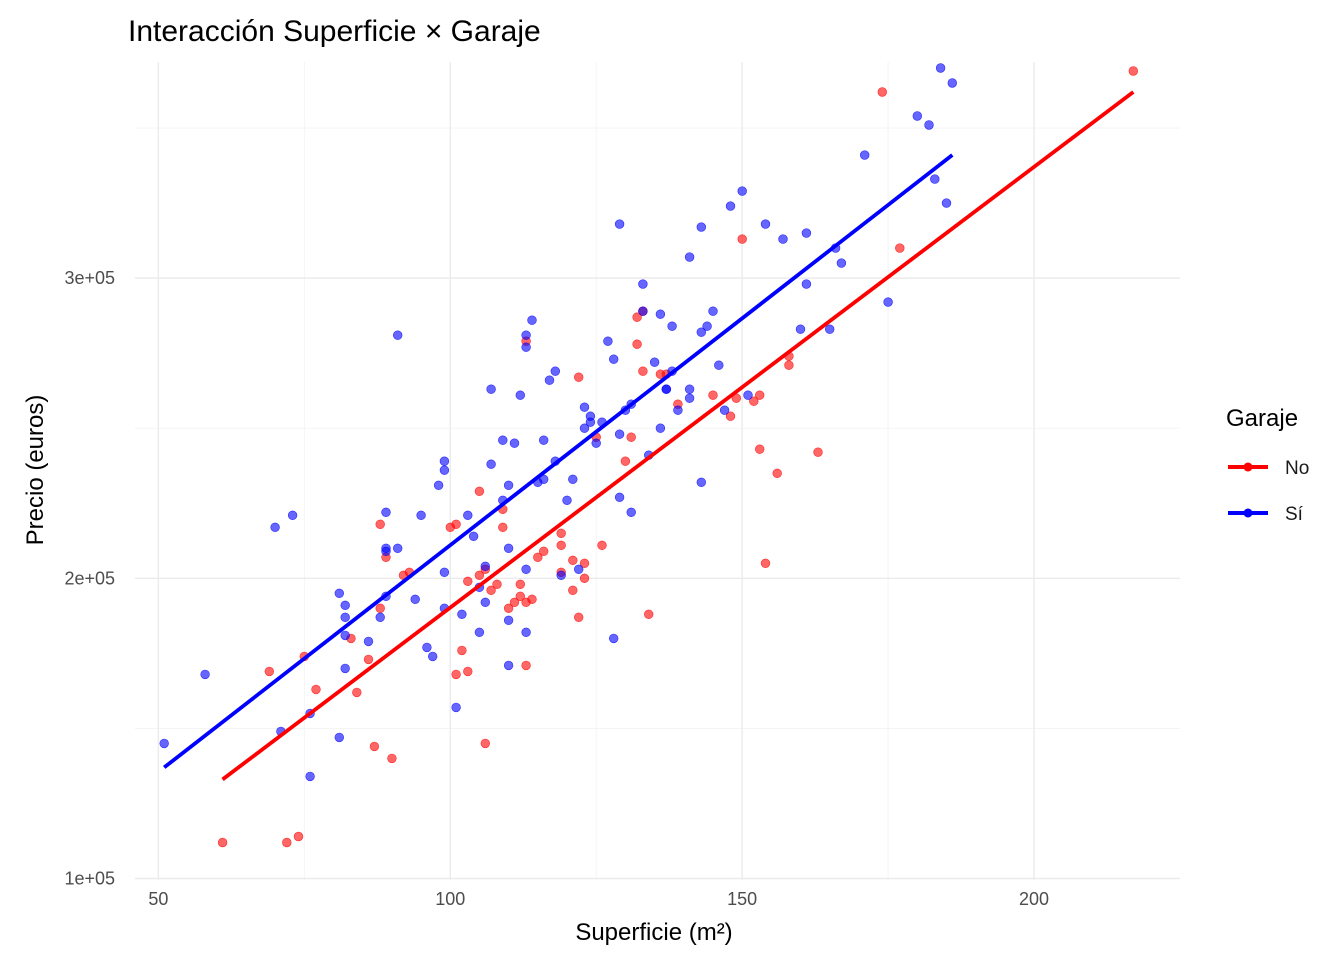 The width and height of the screenshot is (1344, 960). I want to click on legend-label-no: No, so click(1297, 468).